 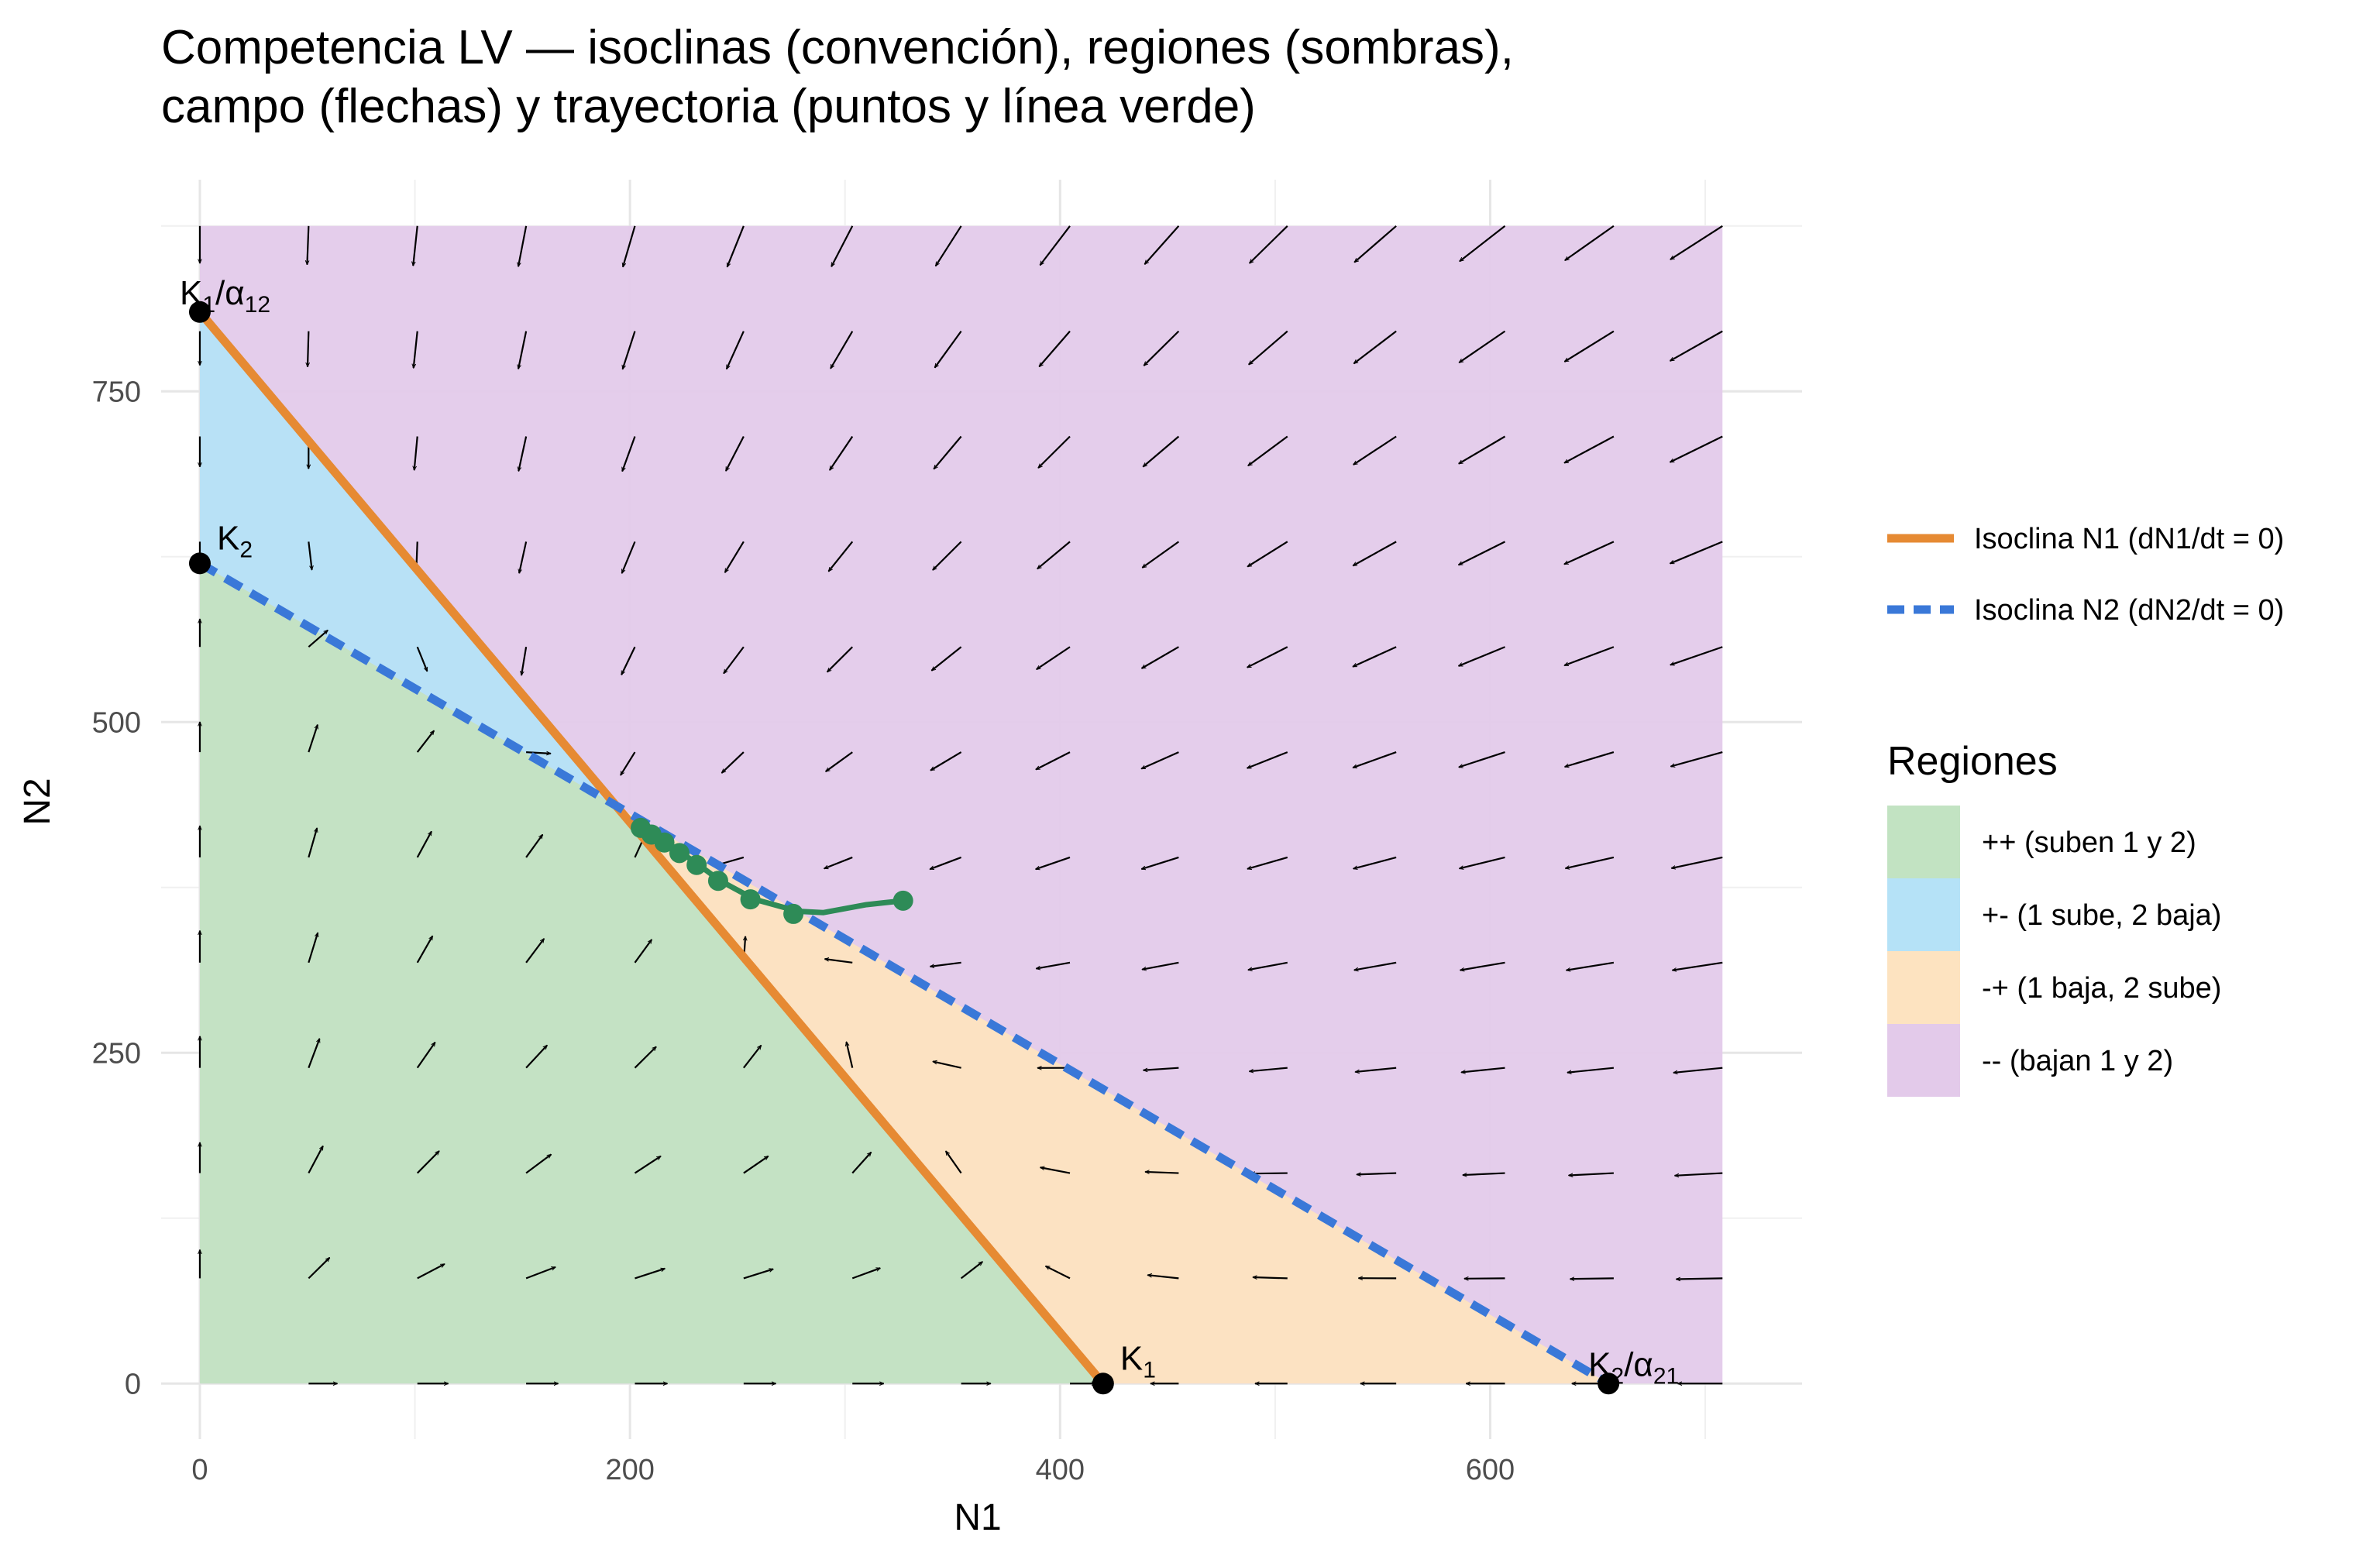 I want to click on legend-label-region: -+ (1 baja, 2 sube), so click(x=2102, y=989).